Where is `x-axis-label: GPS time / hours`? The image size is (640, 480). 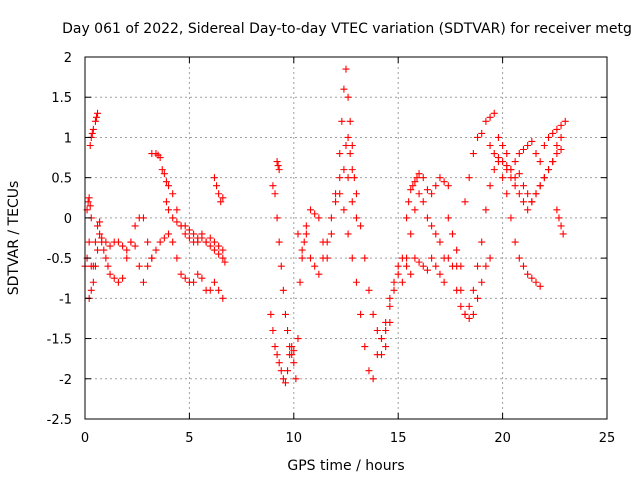
x-axis-label: GPS time / hours is located at coordinates (345, 466).